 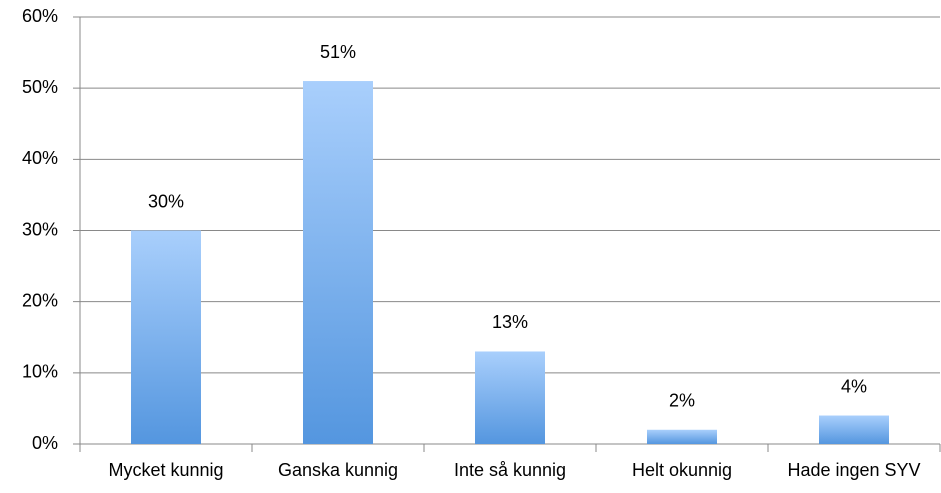 I want to click on y-tick-label: 20%, so click(x=40, y=300).